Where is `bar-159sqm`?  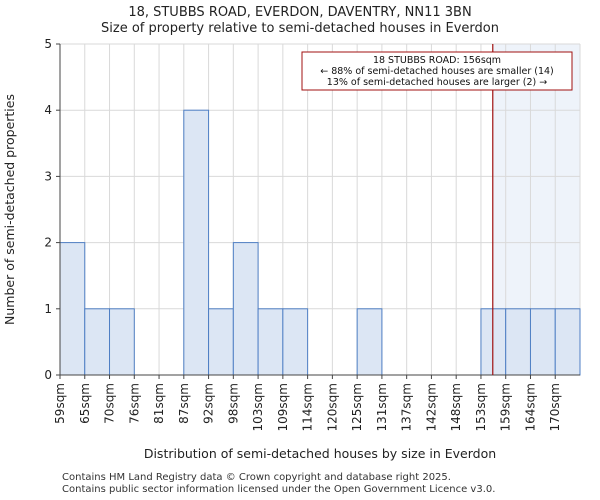
bar-159sqm is located at coordinates (518, 342).